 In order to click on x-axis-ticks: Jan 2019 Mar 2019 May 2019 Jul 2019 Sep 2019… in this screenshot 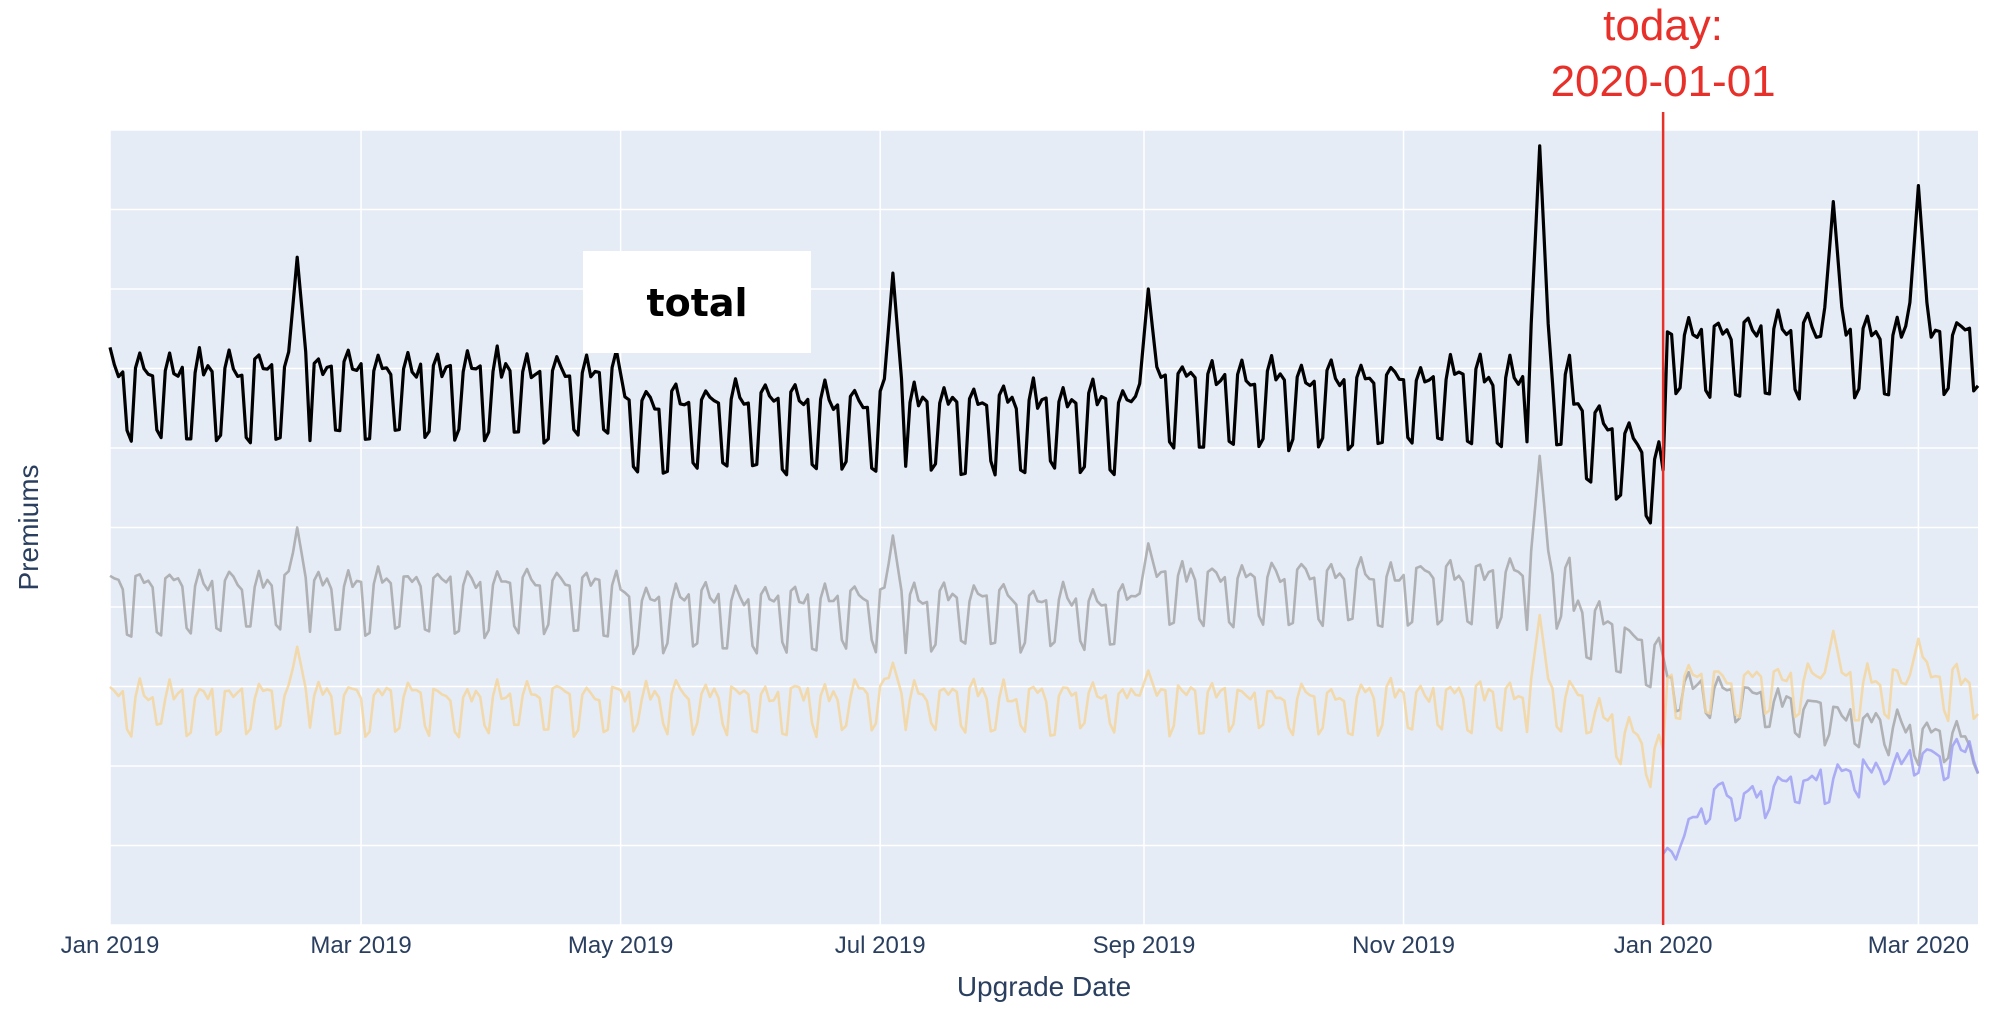, I will do `click(1015, 945)`.